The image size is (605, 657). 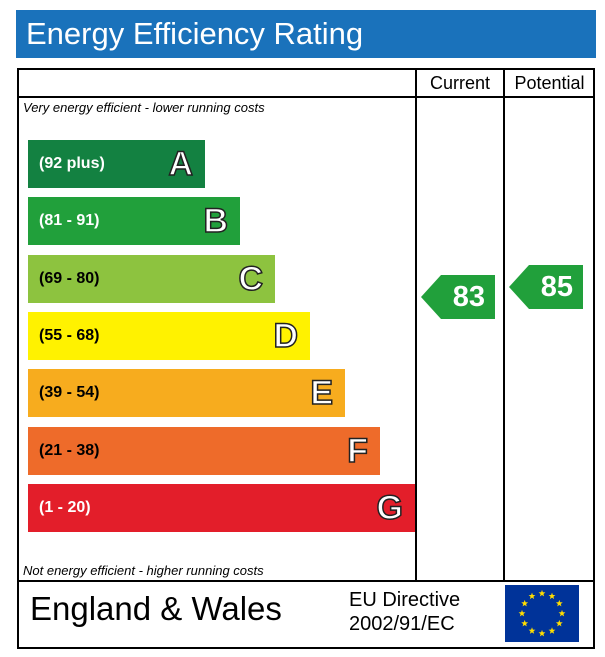 What do you see at coordinates (402, 624) in the screenshot?
I see `directive-line-2: 2002/91/EC` at bounding box center [402, 624].